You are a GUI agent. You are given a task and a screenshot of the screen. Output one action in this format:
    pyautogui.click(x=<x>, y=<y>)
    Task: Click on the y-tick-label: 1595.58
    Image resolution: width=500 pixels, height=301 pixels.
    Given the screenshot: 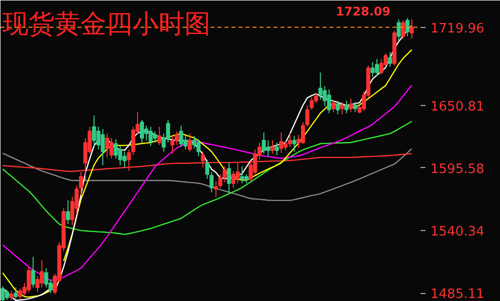 What is the action you would take?
    pyautogui.click(x=457, y=169)
    